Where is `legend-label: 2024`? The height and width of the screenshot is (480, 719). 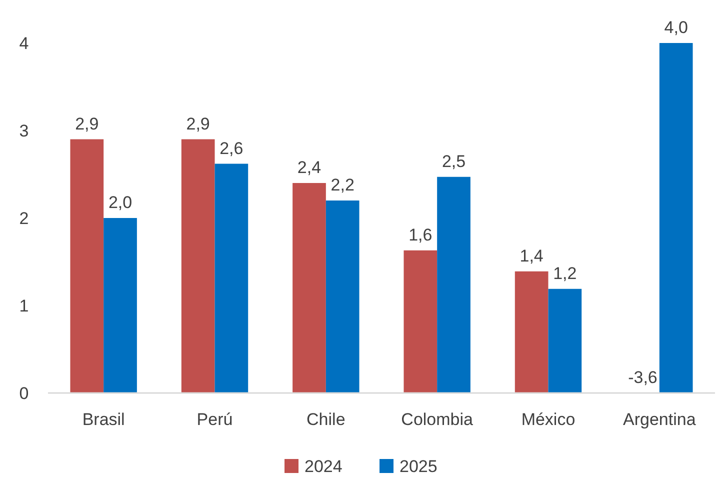
legend-label: 2024 is located at coordinates (323, 466).